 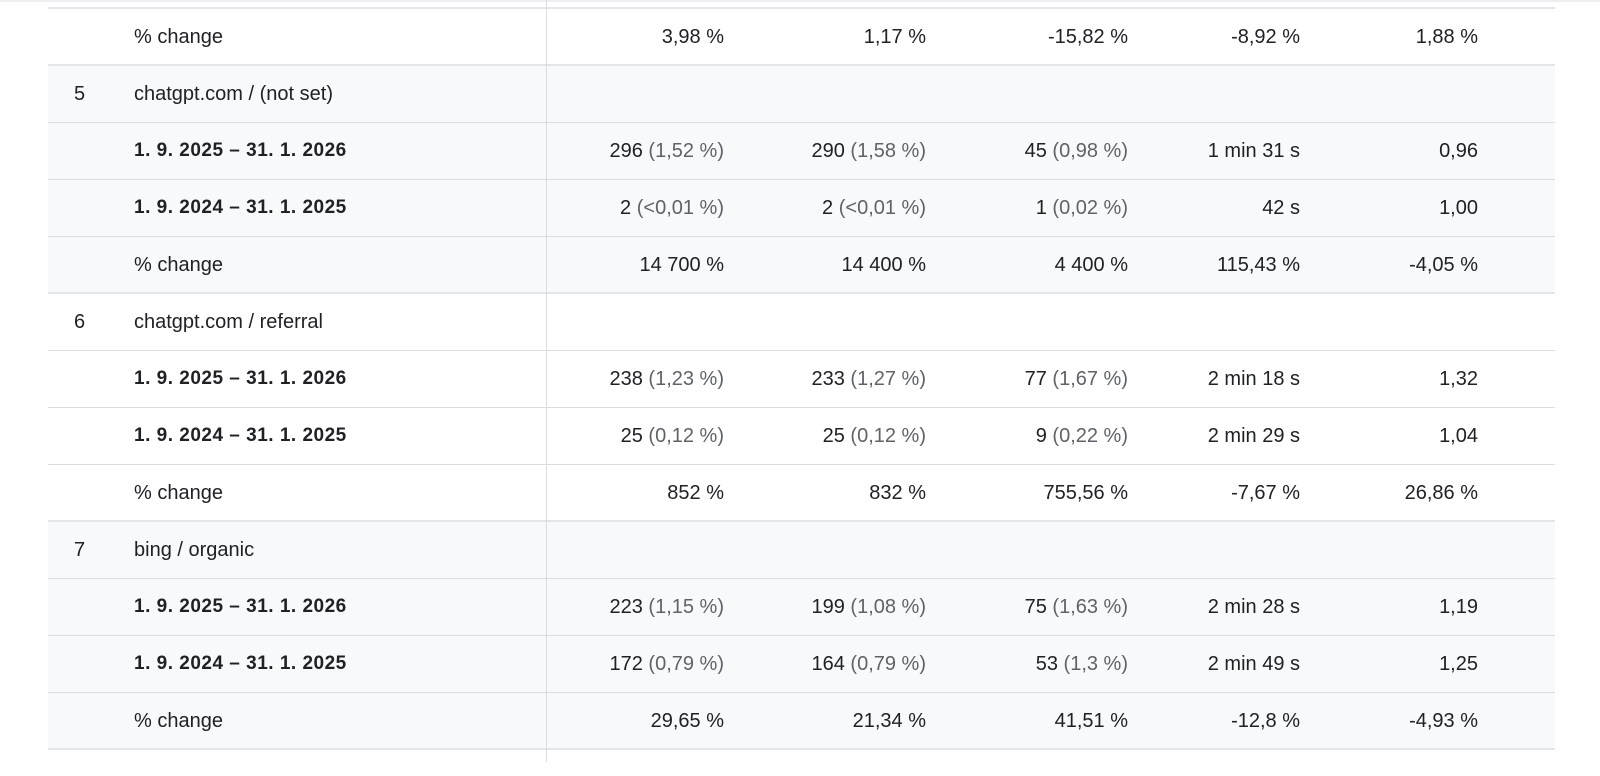 What do you see at coordinates (1081, 664) in the screenshot?
I see `metric-cell: 53 (1,3 %)` at bounding box center [1081, 664].